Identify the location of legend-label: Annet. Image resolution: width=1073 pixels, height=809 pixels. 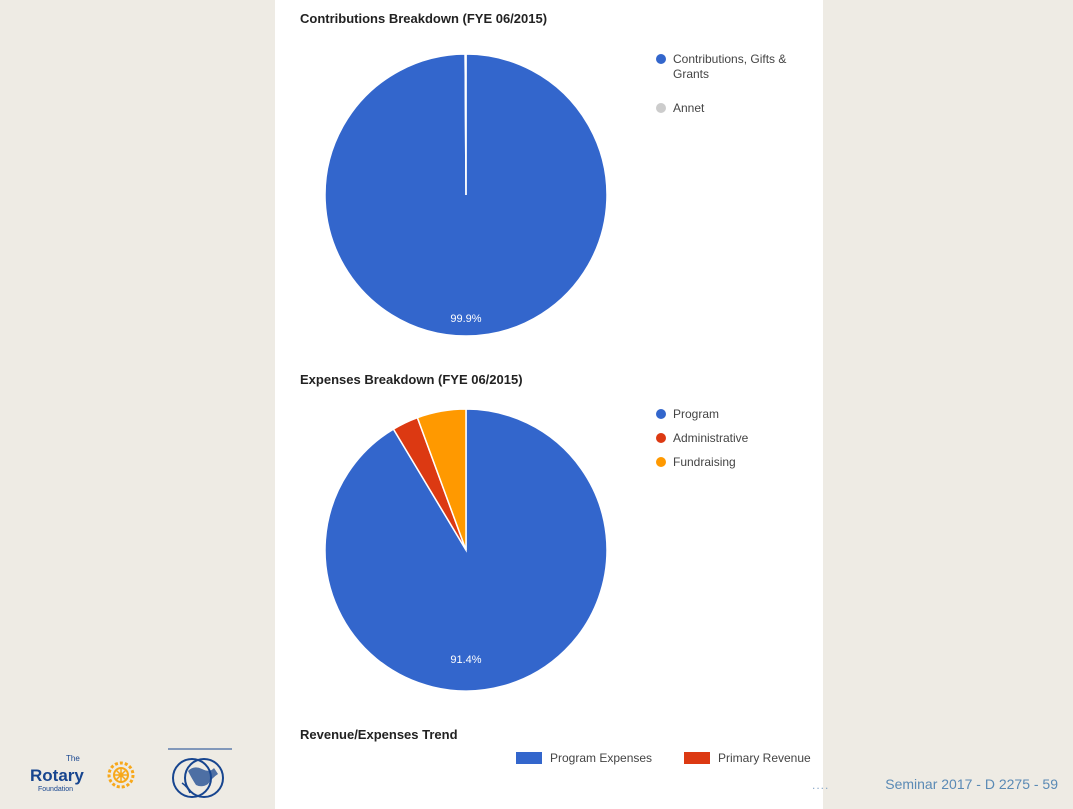
(689, 108).